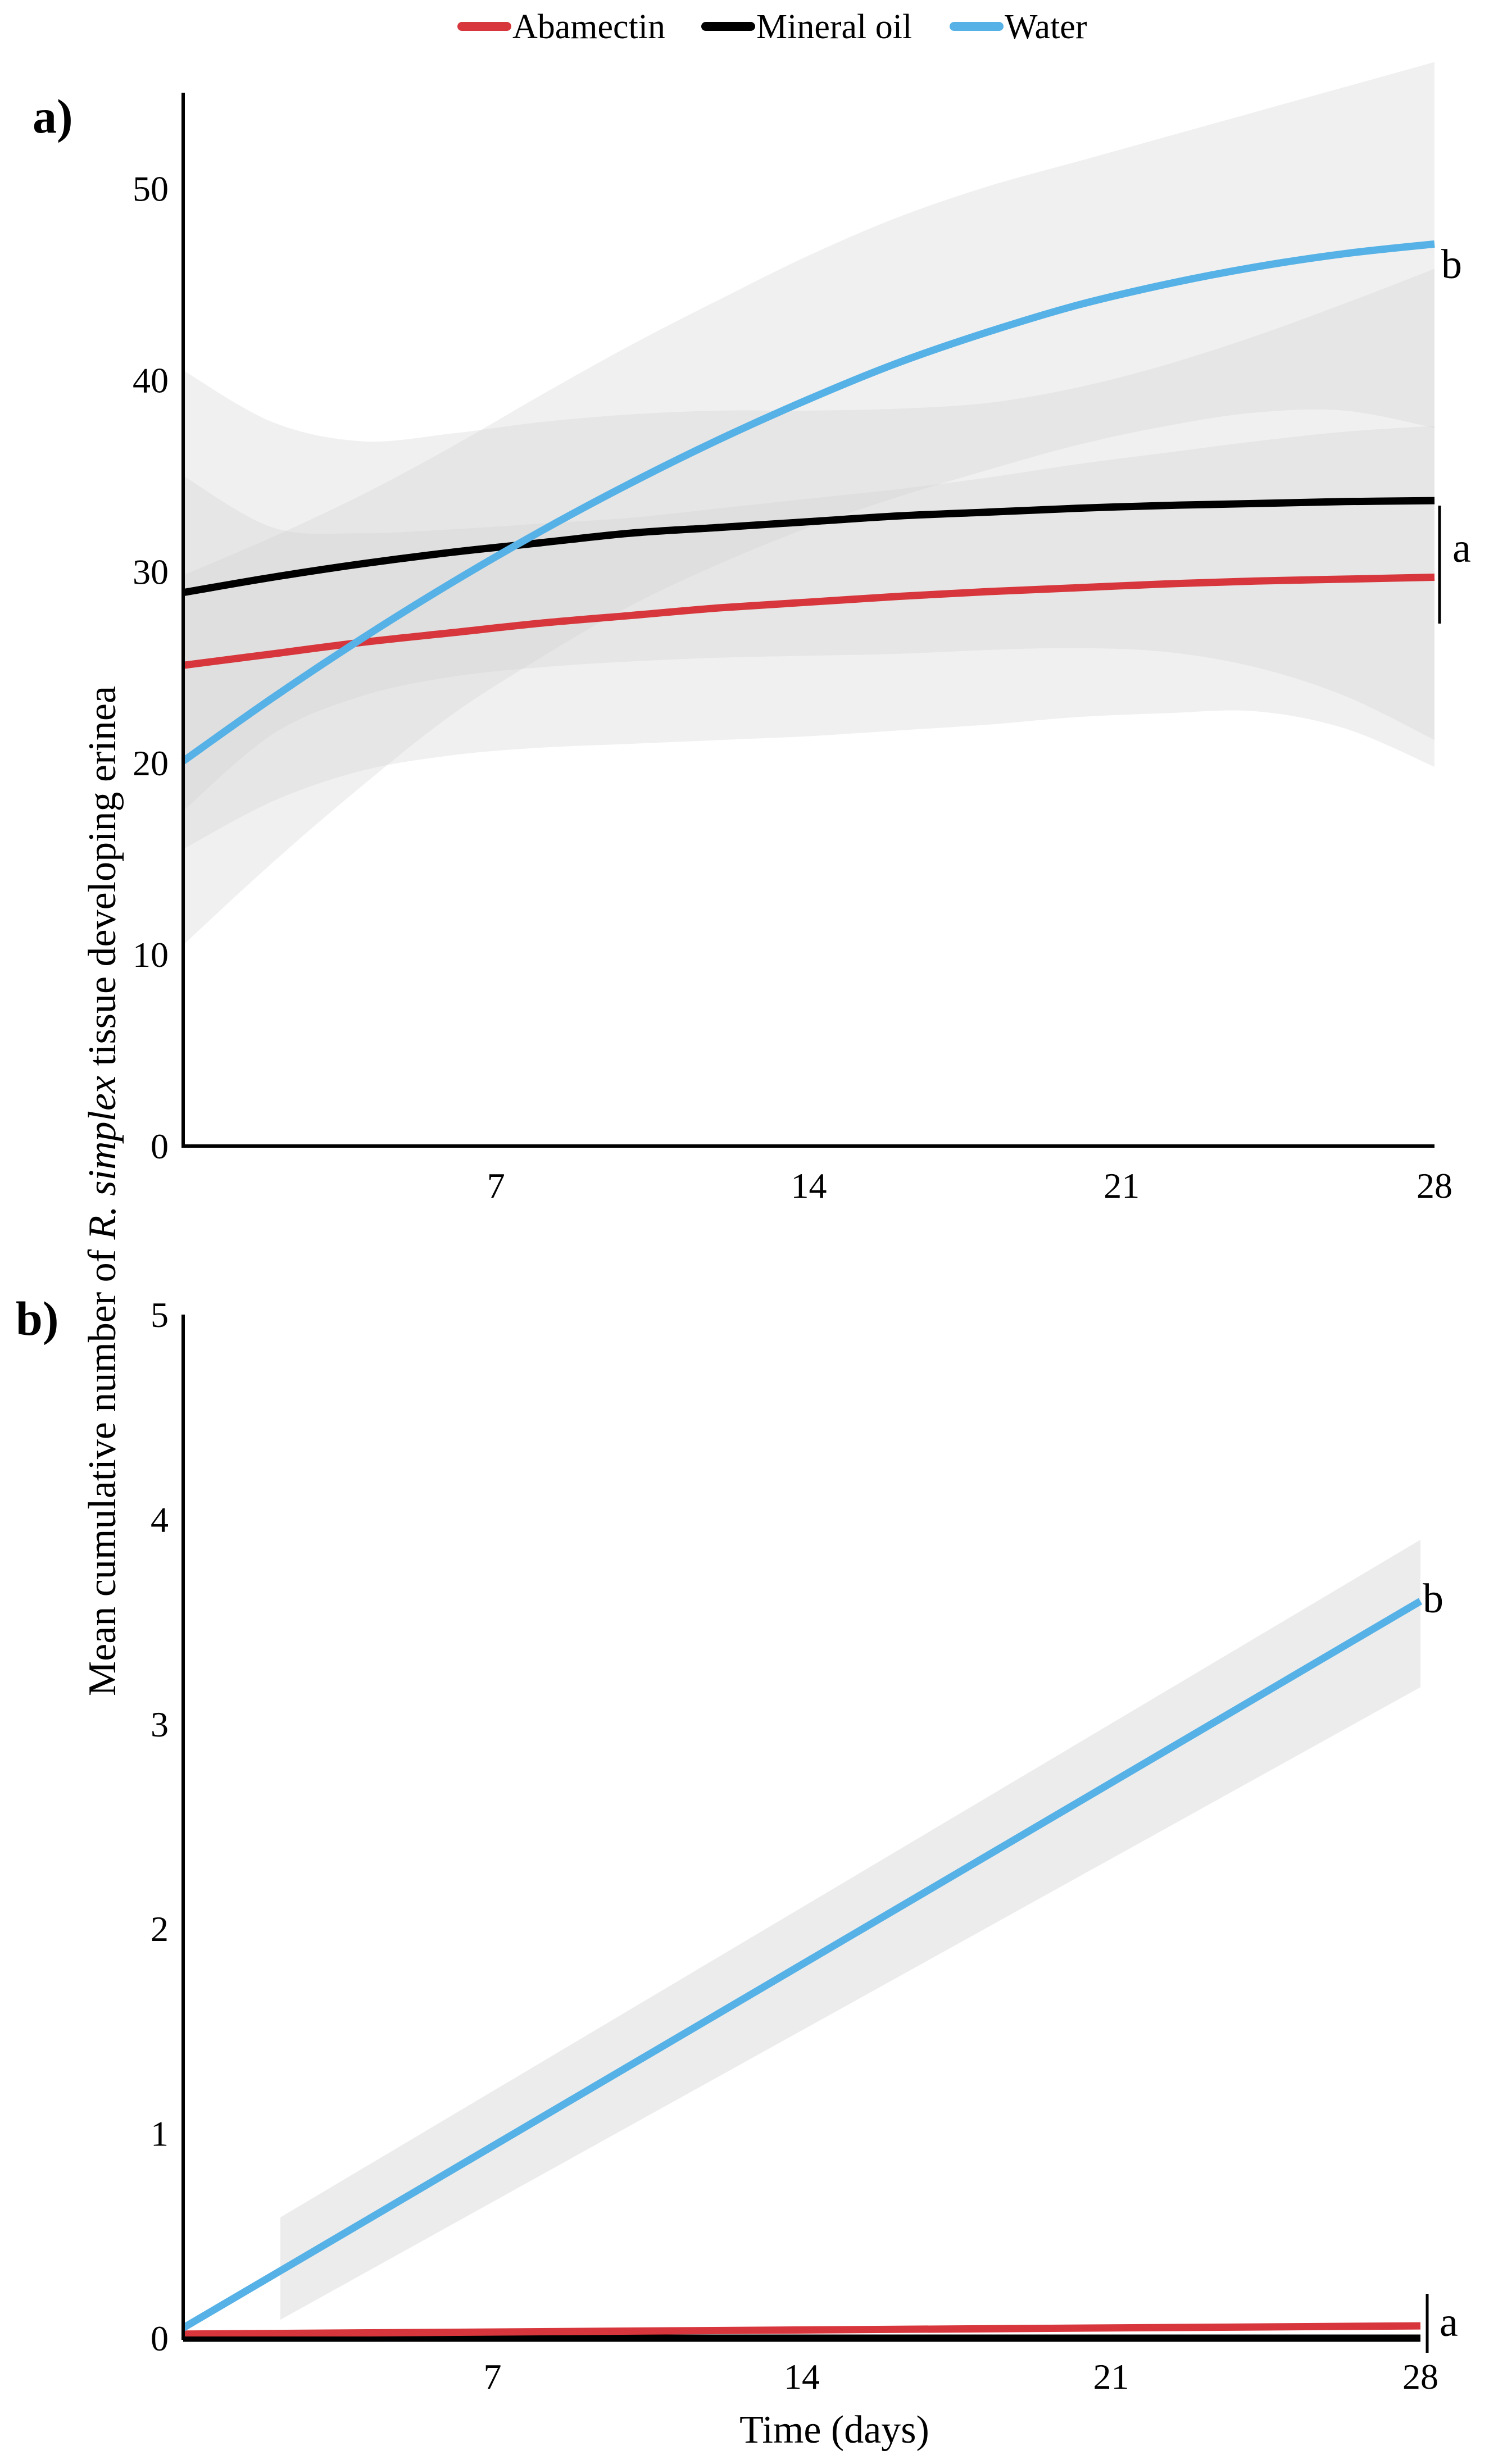 This screenshot has height=2464, width=1489. What do you see at coordinates (160, 2134) in the screenshot?
I see `y-tick-label-panel-b: 1` at bounding box center [160, 2134].